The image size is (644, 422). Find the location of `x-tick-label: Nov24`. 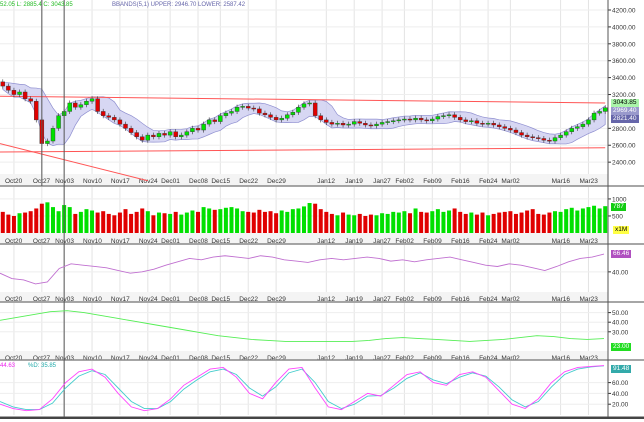

x-tick-label: Nov24 is located at coordinates (148, 241).